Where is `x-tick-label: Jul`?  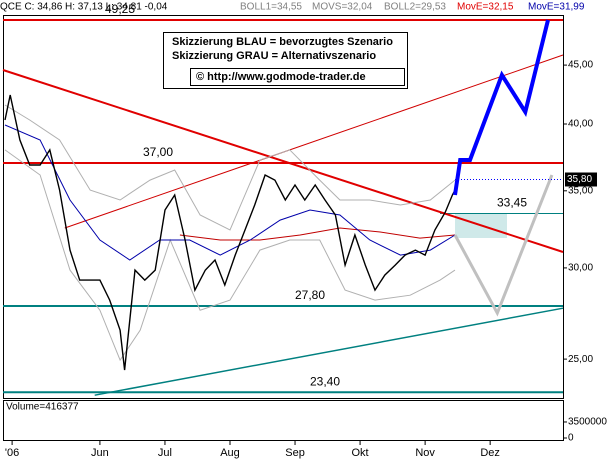 x-tick-label: Jul is located at coordinates (165, 453).